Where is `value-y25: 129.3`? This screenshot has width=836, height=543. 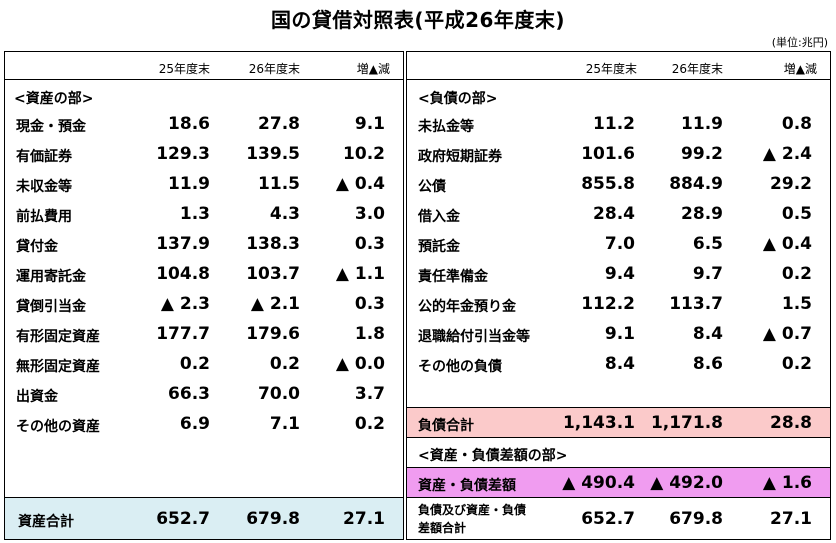
value-y25: 129.3 is located at coordinates (183, 154).